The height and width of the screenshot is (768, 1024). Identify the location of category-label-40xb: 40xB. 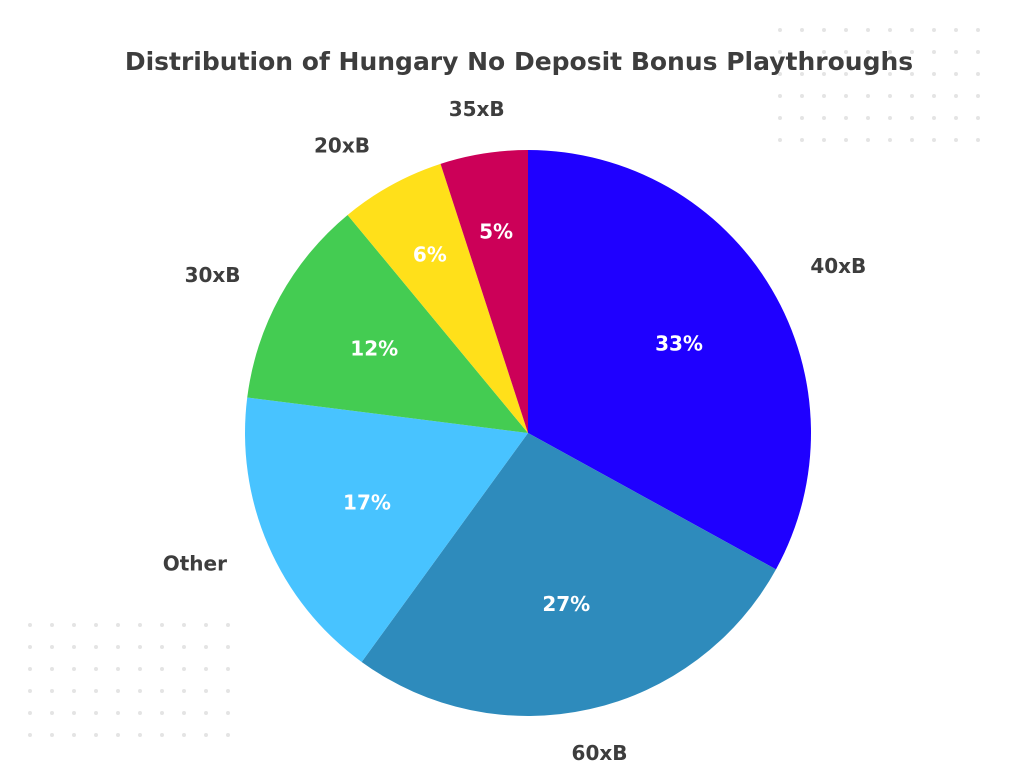
(838, 266).